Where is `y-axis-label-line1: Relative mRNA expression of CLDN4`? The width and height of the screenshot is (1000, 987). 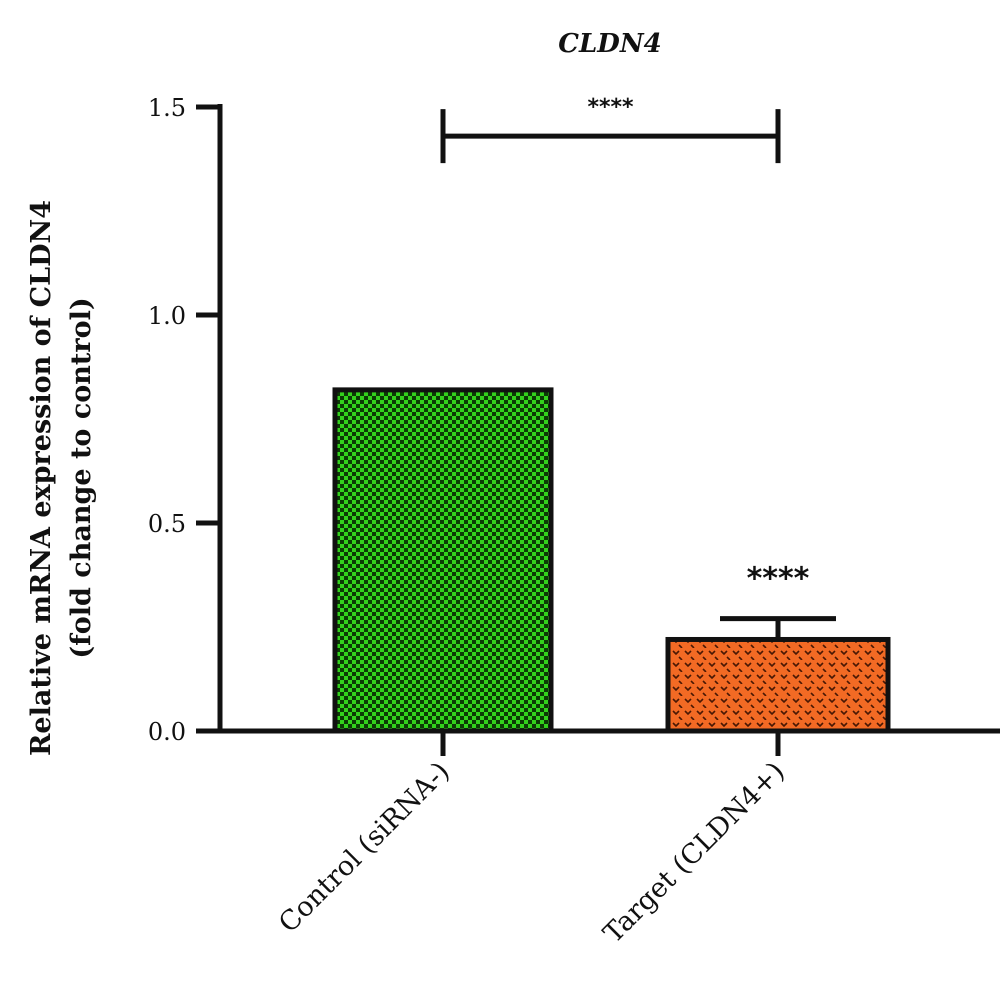
y-axis-label-line1: Relative mRNA expression of CLDN4 is located at coordinates (41, 478).